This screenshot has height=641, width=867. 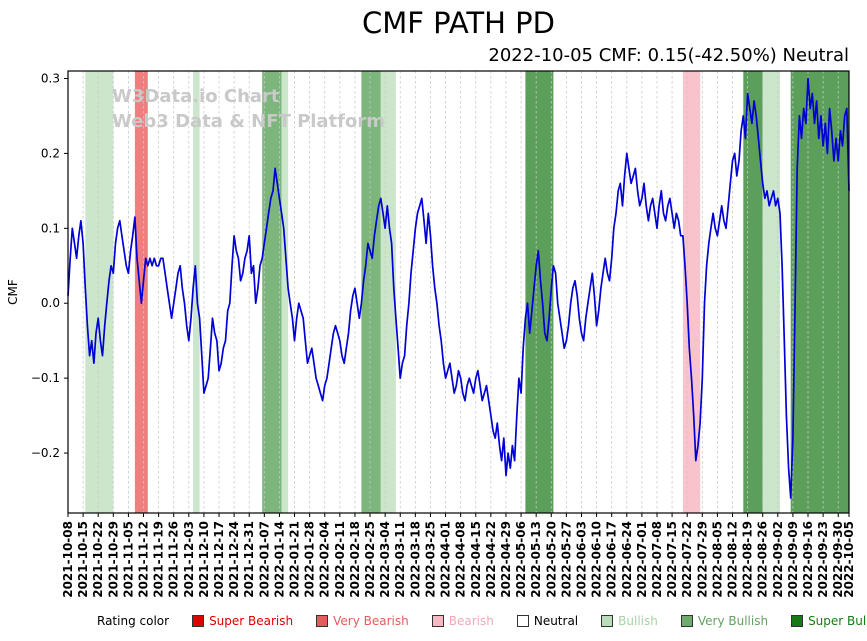 What do you see at coordinates (385, 559) in the screenshot?
I see `x-tick-label: 2022-03-04` at bounding box center [385, 559].